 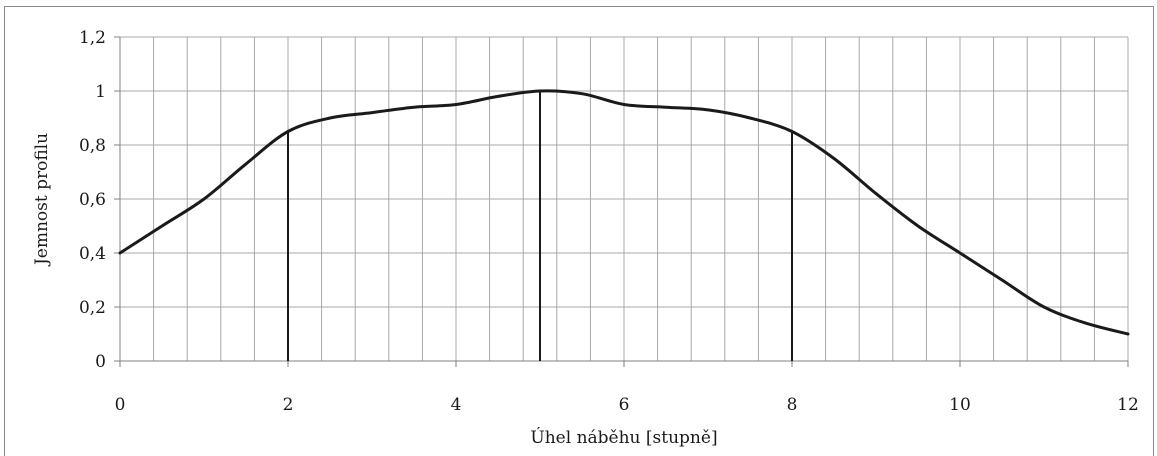 I want to click on y-tick-label: 0, so click(x=100, y=362).